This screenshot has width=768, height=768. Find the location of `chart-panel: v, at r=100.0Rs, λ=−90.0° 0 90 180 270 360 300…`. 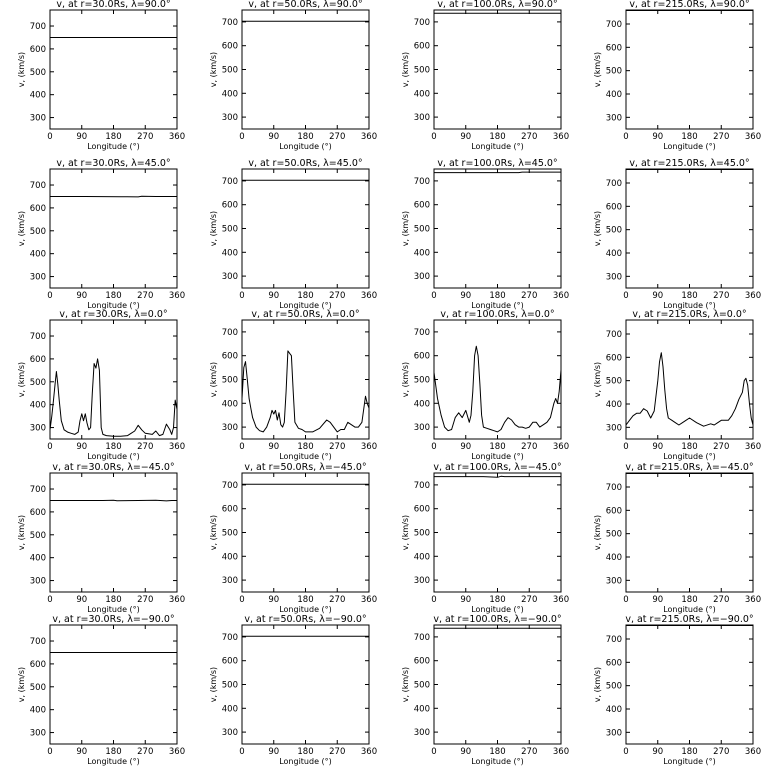

chart-panel: v, at r=100.0Rs, λ=−90.0° 0 90 180 270 360 300… is located at coordinates (485, 690).